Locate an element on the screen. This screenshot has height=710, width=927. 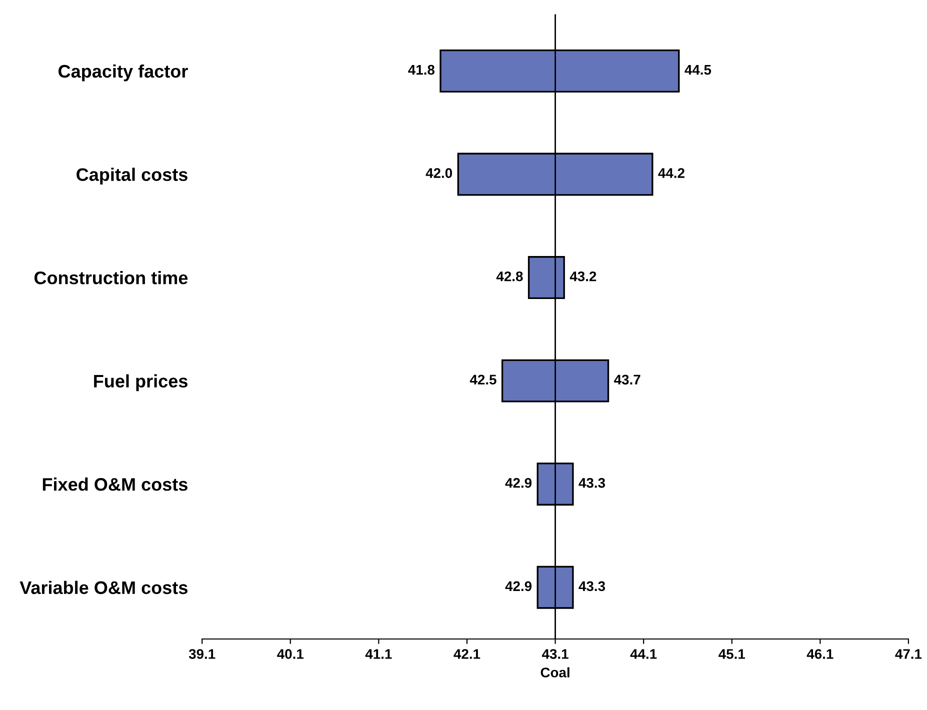
x-tick-label: 47.1 is located at coordinates (908, 654).